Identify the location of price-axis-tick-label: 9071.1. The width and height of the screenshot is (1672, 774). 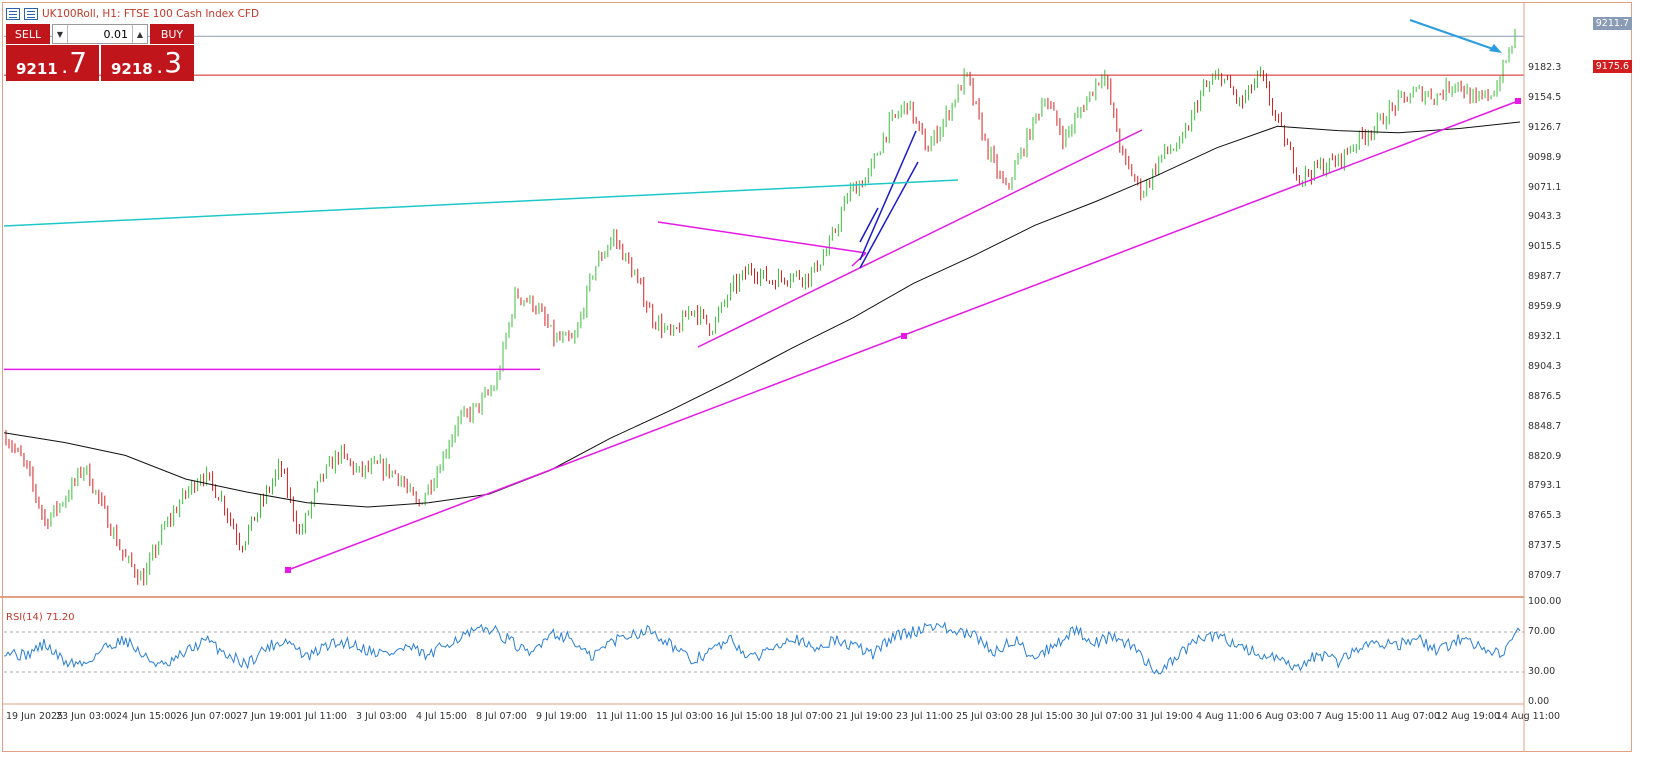
(1545, 187).